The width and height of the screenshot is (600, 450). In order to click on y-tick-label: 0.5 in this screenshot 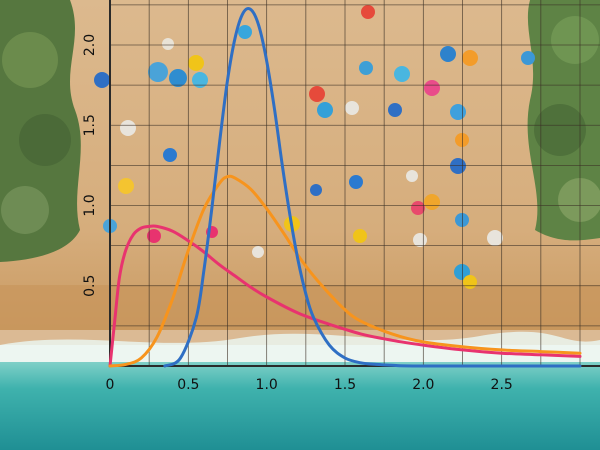, I will do `click(90, 286)`.